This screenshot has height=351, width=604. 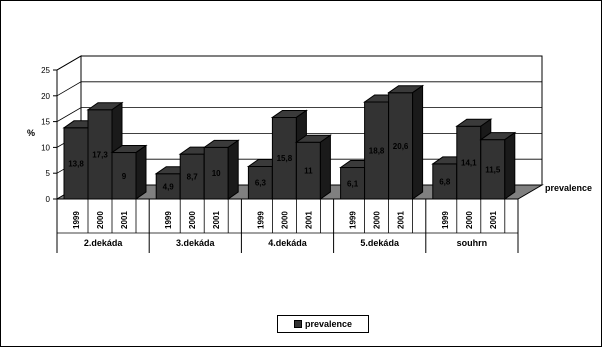 I want to click on group-label: souhrn, so click(x=472, y=243).